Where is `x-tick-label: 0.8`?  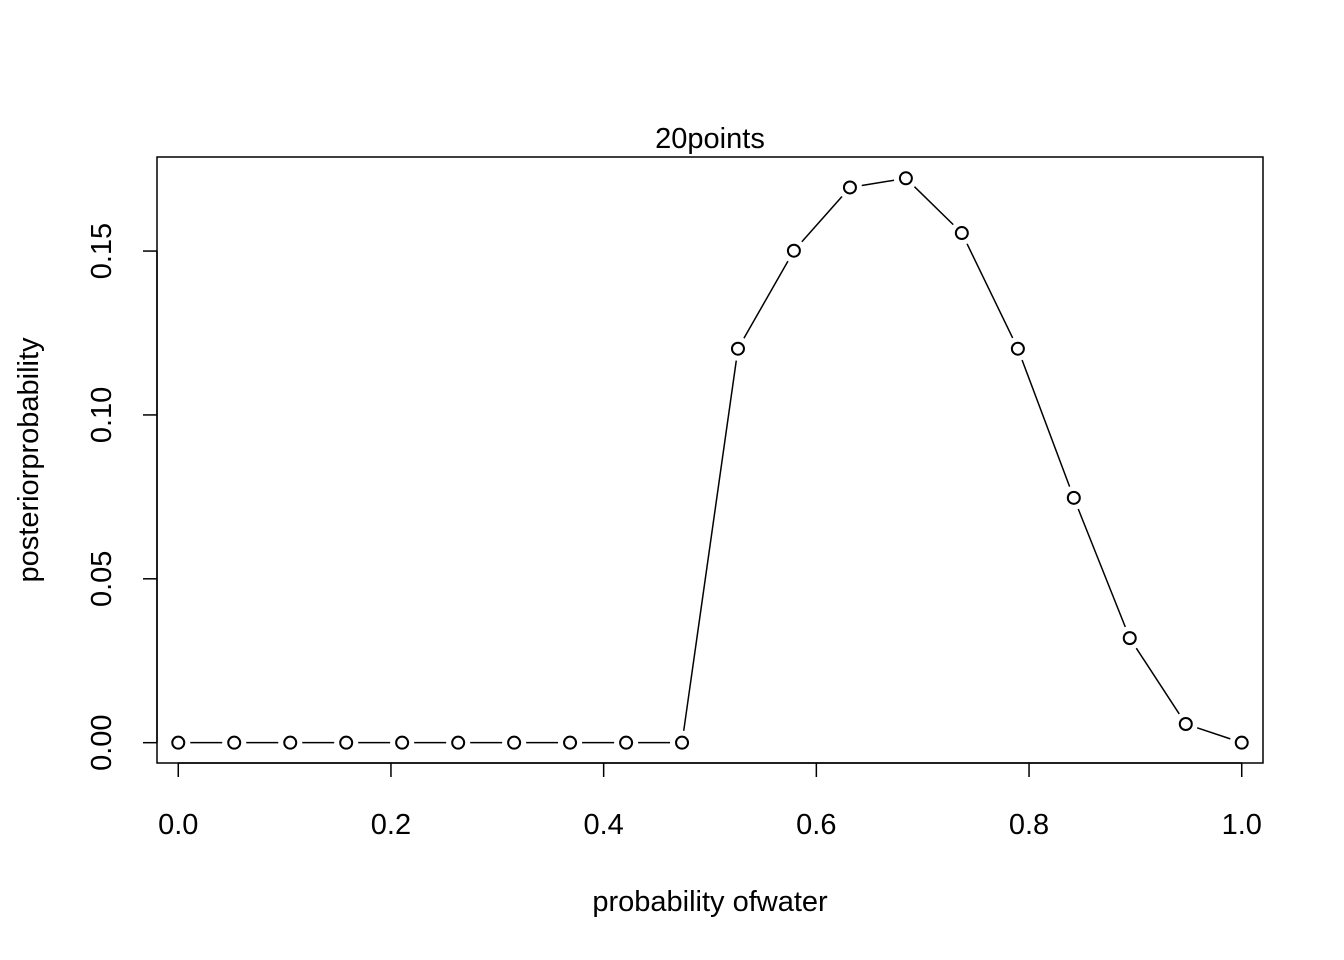
x-tick-label: 0.8 is located at coordinates (1029, 825).